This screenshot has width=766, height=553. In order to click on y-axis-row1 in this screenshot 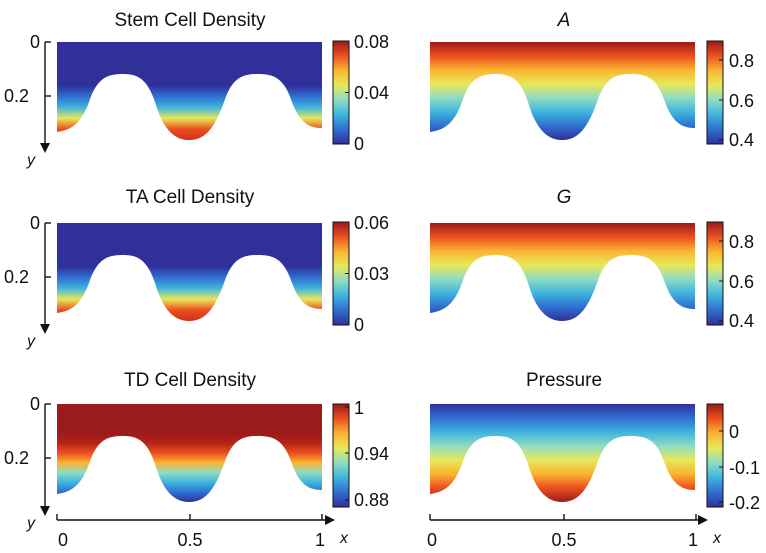, I will do `click(45, 97)`.